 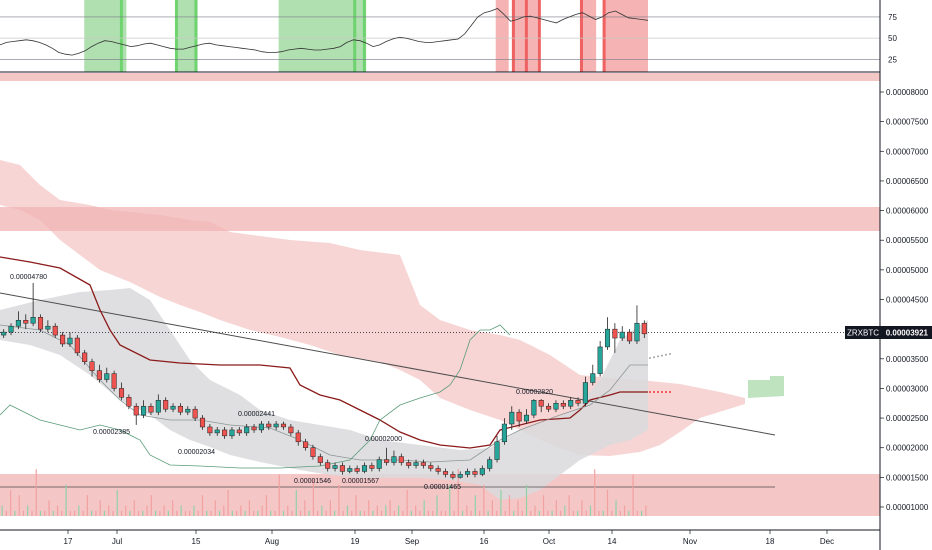 I want to click on time-tick-label: 17, so click(x=68, y=541).